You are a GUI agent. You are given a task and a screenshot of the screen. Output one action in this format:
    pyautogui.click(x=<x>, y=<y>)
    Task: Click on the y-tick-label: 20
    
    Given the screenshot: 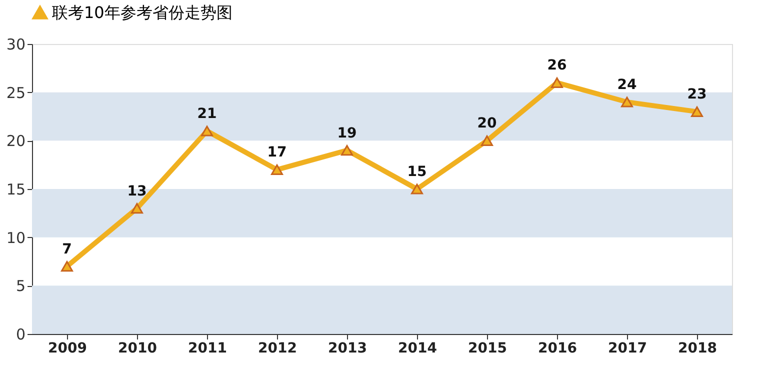 What is the action you would take?
    pyautogui.click(x=16, y=141)
    